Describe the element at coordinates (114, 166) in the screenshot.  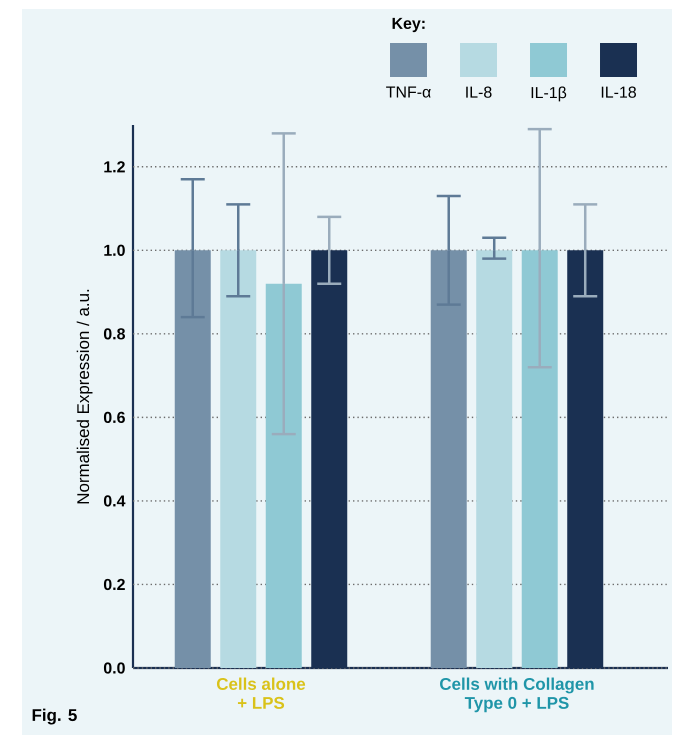
I see `y-tick-label: 1.2` at that location.